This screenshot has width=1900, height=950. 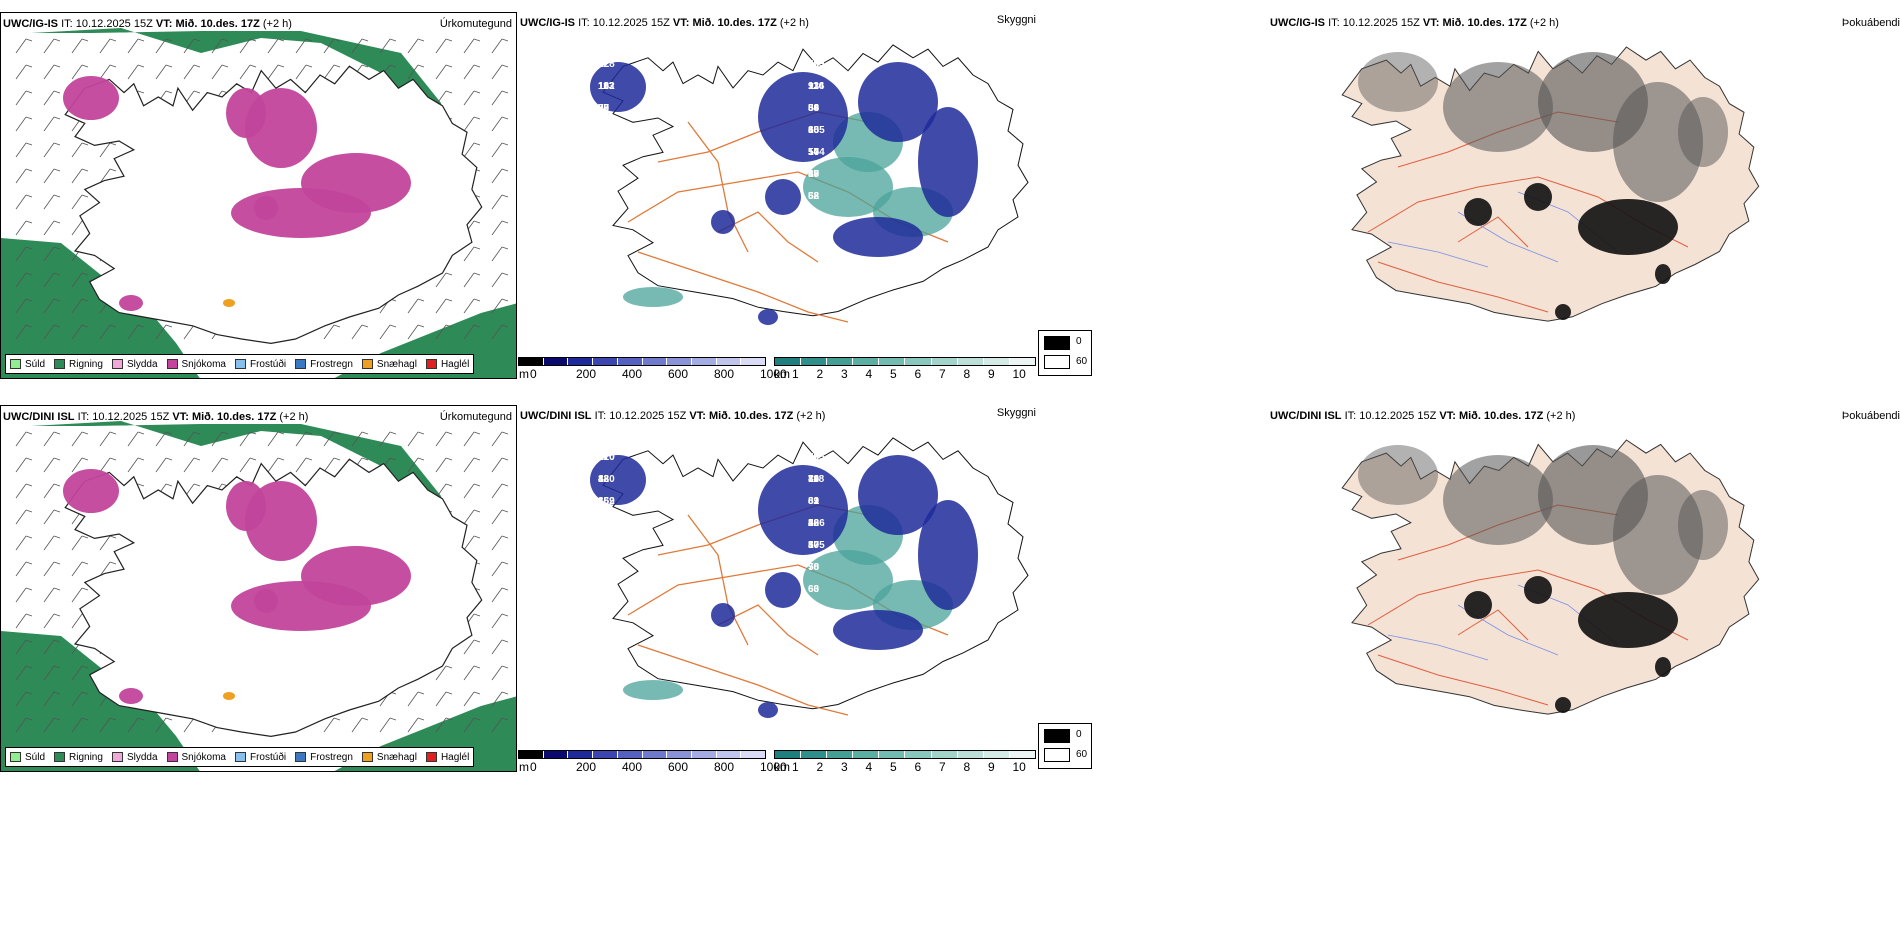 What do you see at coordinates (604, 523) in the screenshot?
I see `cloud-base-label: 52` at bounding box center [604, 523].